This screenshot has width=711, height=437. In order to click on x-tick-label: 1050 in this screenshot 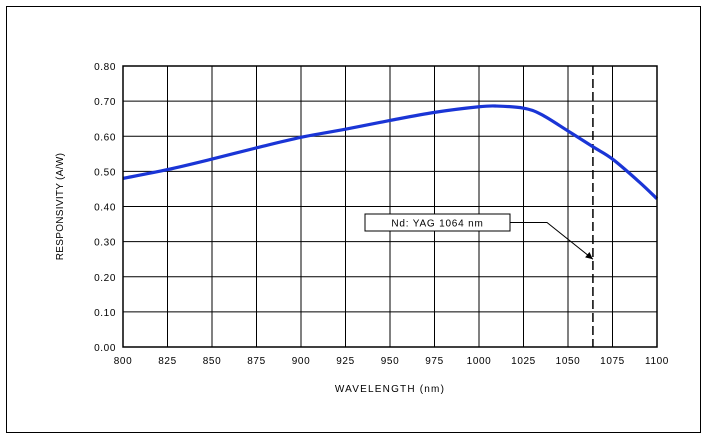, I will do `click(568, 361)`.